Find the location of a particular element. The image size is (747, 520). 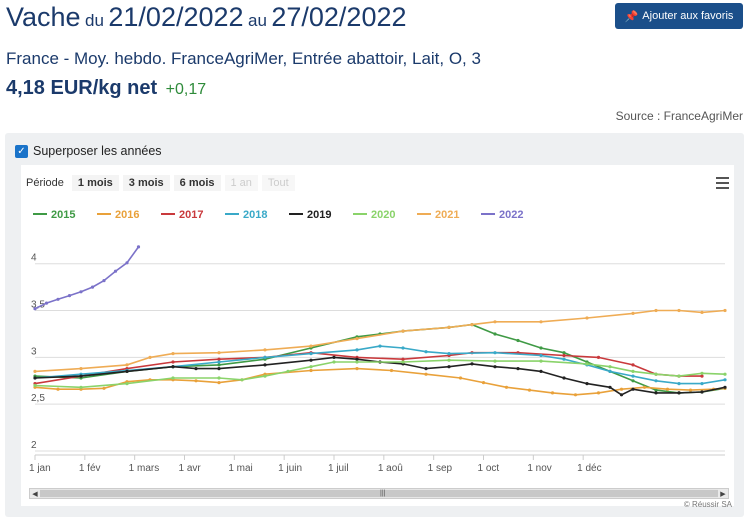

scroll-right-arrow-icon: ▶ is located at coordinates (723, 493).